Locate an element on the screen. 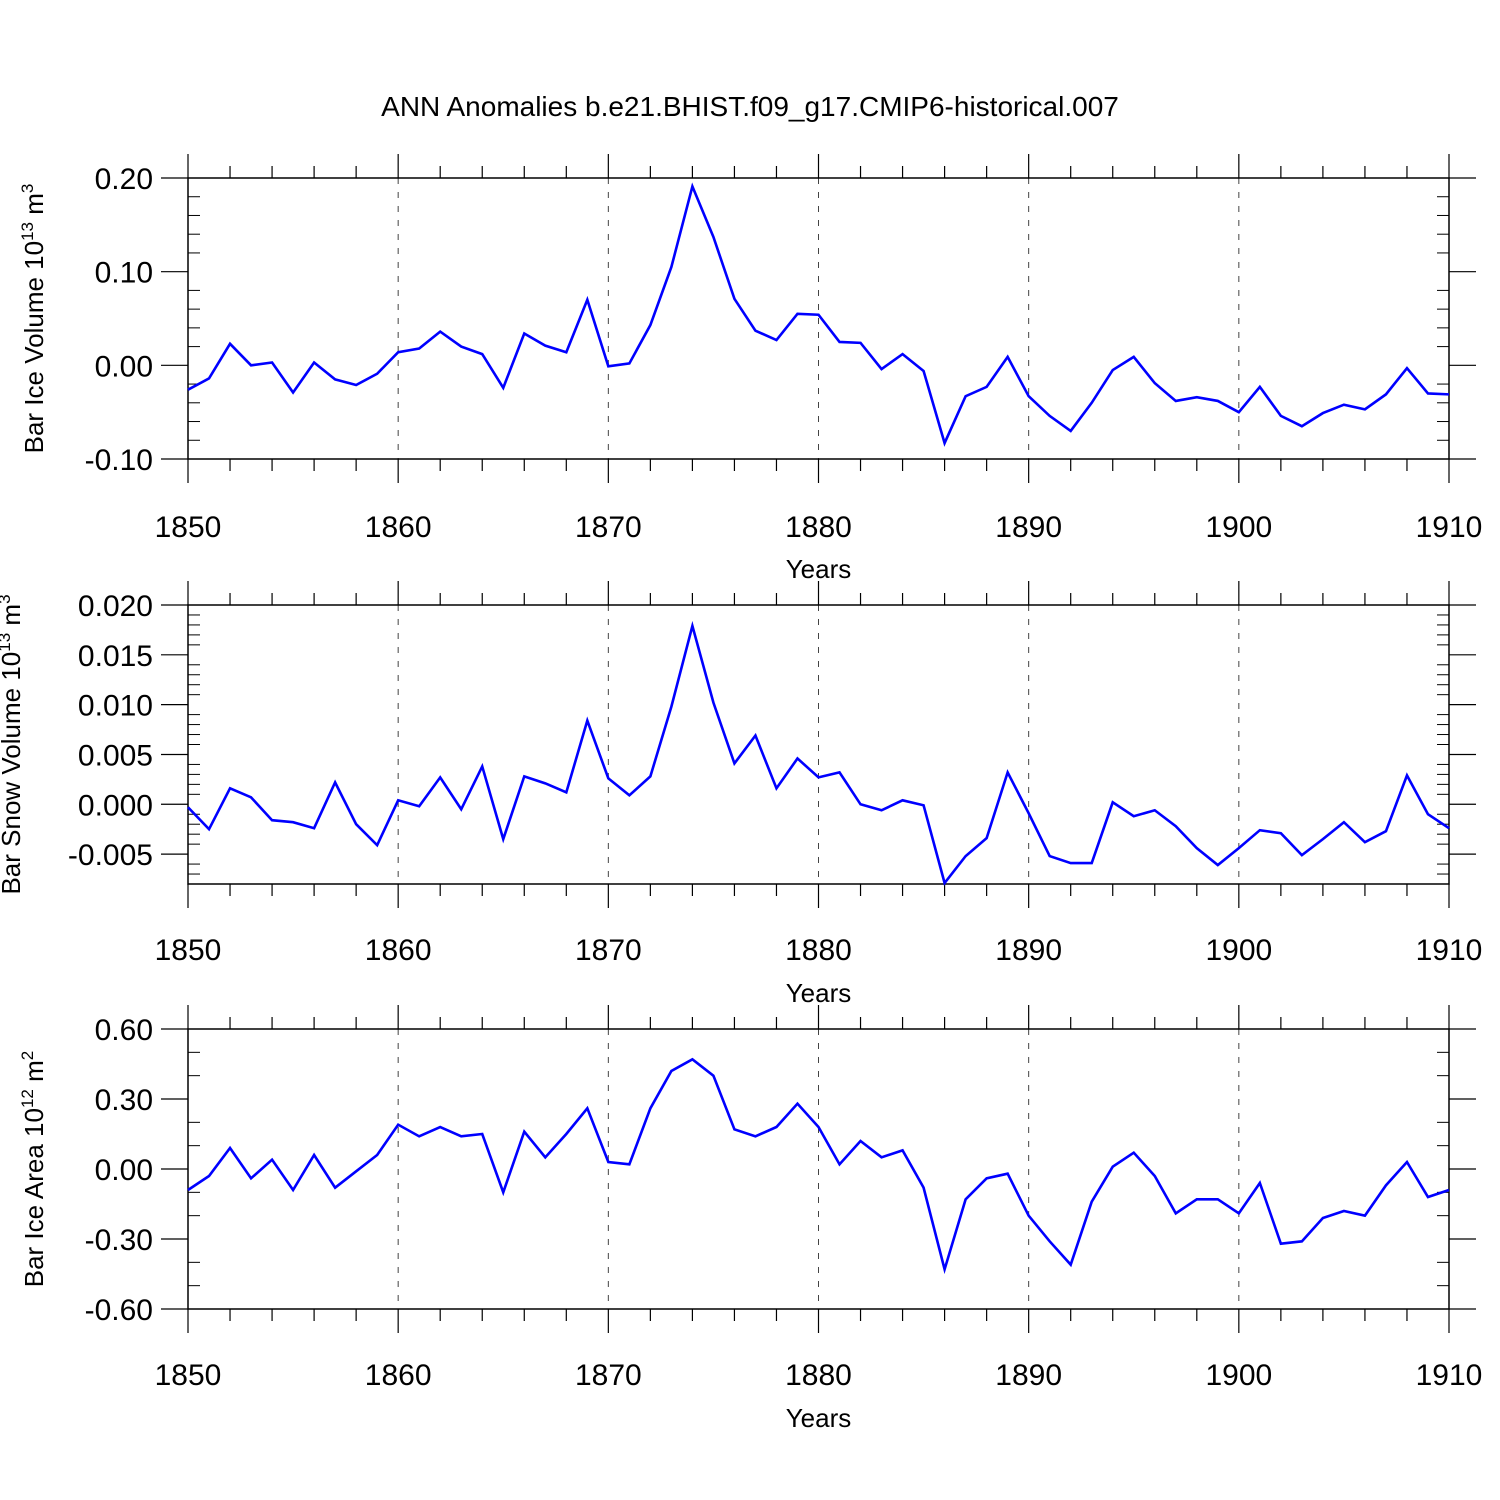 Image resolution: width=1500 pixels, height=1500 pixels. y-tick-label: 0.20 is located at coordinates (124, 179).